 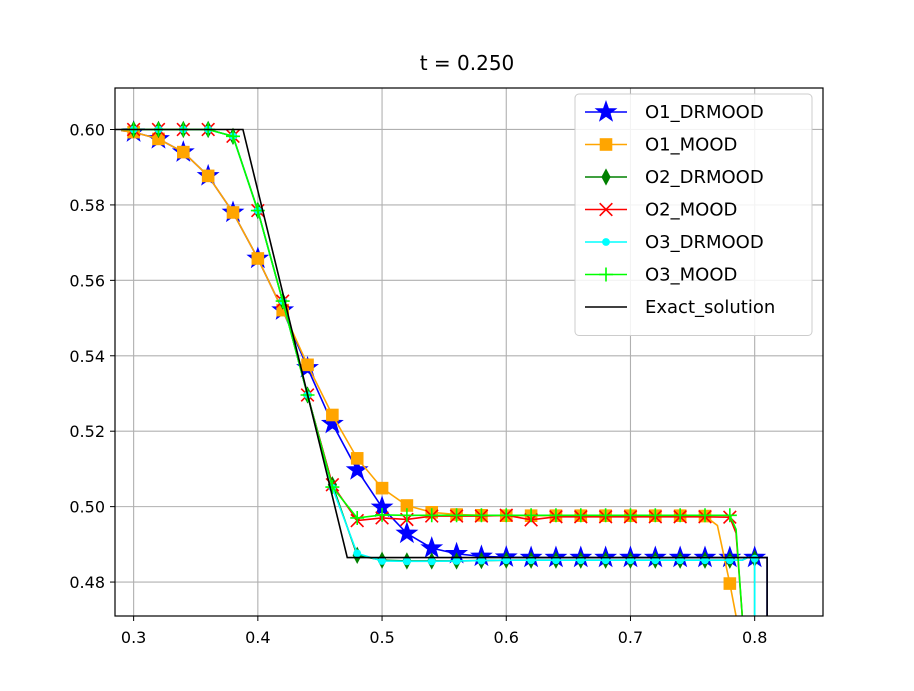 I want to click on legend-entry: O1_DRMOOD, so click(x=674, y=111).